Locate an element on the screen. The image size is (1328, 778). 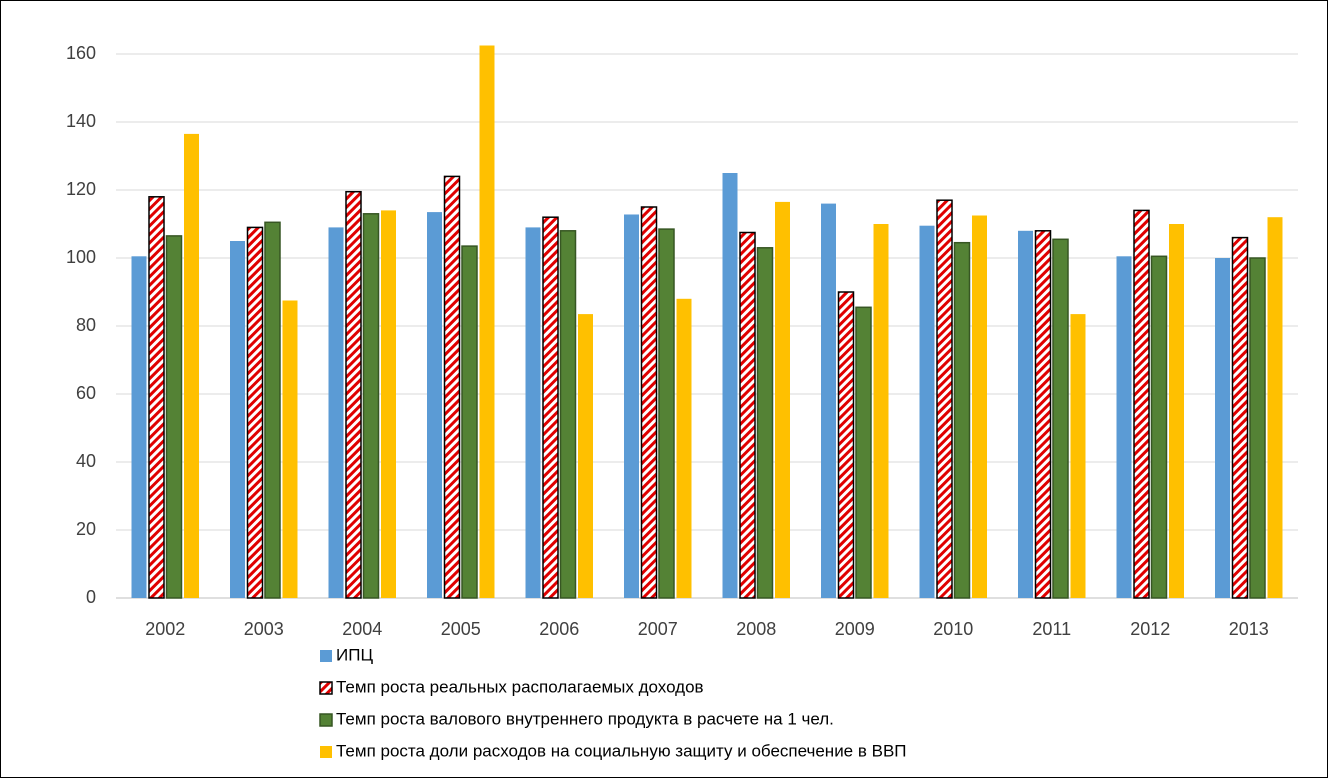
x-tick-label: 2006 is located at coordinates (559, 629).